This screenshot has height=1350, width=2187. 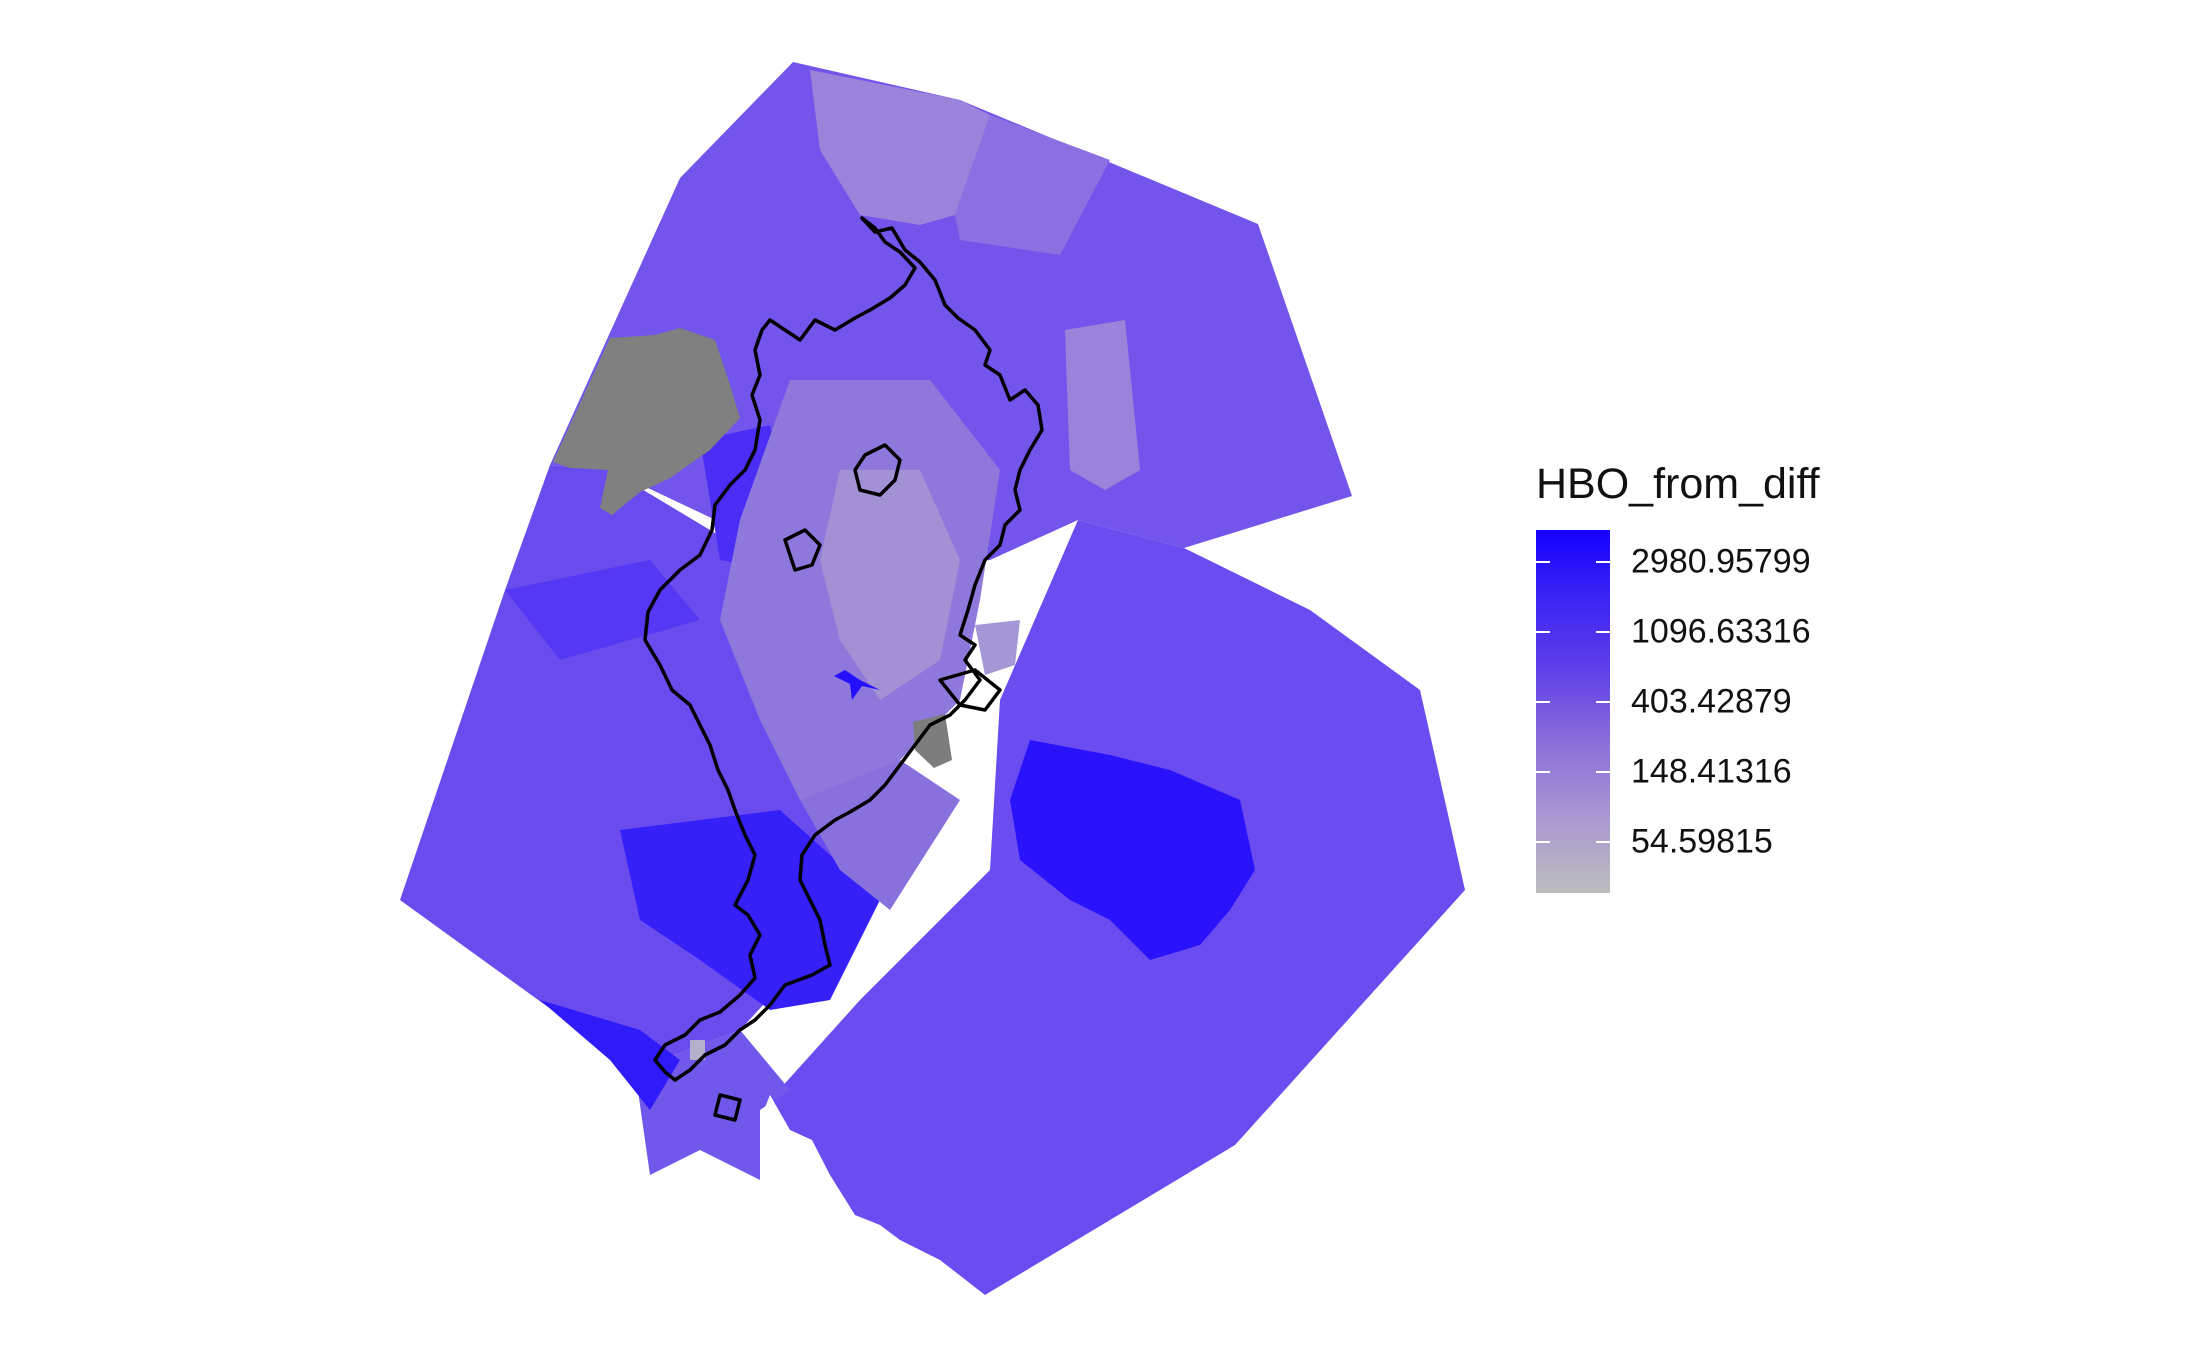 I want to click on tract-central-star, so click(x=857, y=685).